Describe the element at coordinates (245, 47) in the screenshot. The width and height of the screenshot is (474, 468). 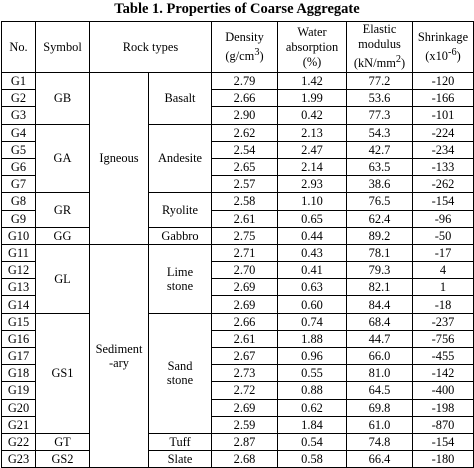
I see `header-density: Density (g/cm3)` at that location.